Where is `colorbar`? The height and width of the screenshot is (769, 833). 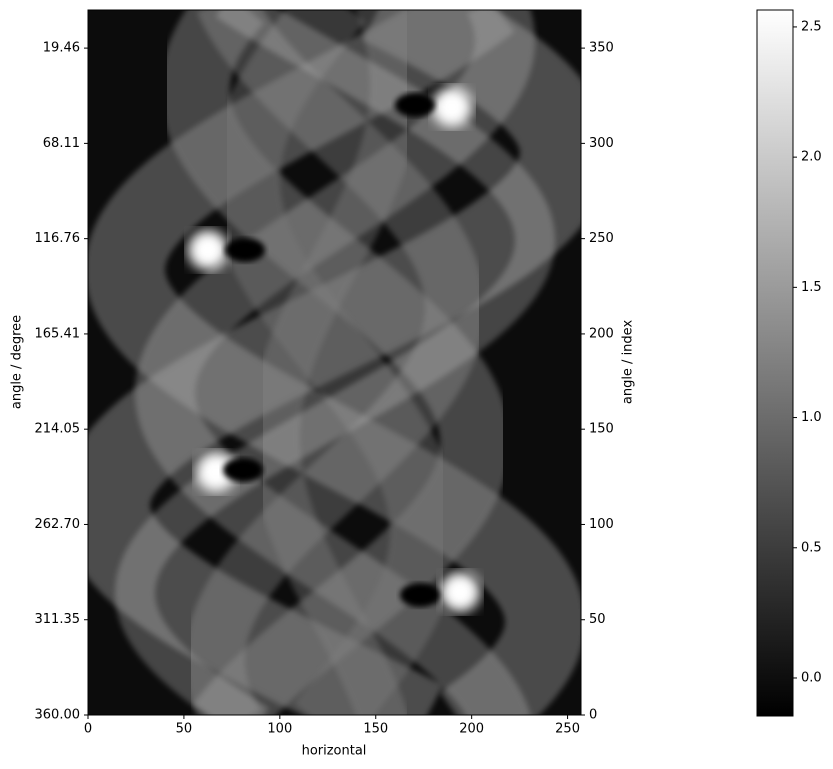
colorbar is located at coordinates (775, 363).